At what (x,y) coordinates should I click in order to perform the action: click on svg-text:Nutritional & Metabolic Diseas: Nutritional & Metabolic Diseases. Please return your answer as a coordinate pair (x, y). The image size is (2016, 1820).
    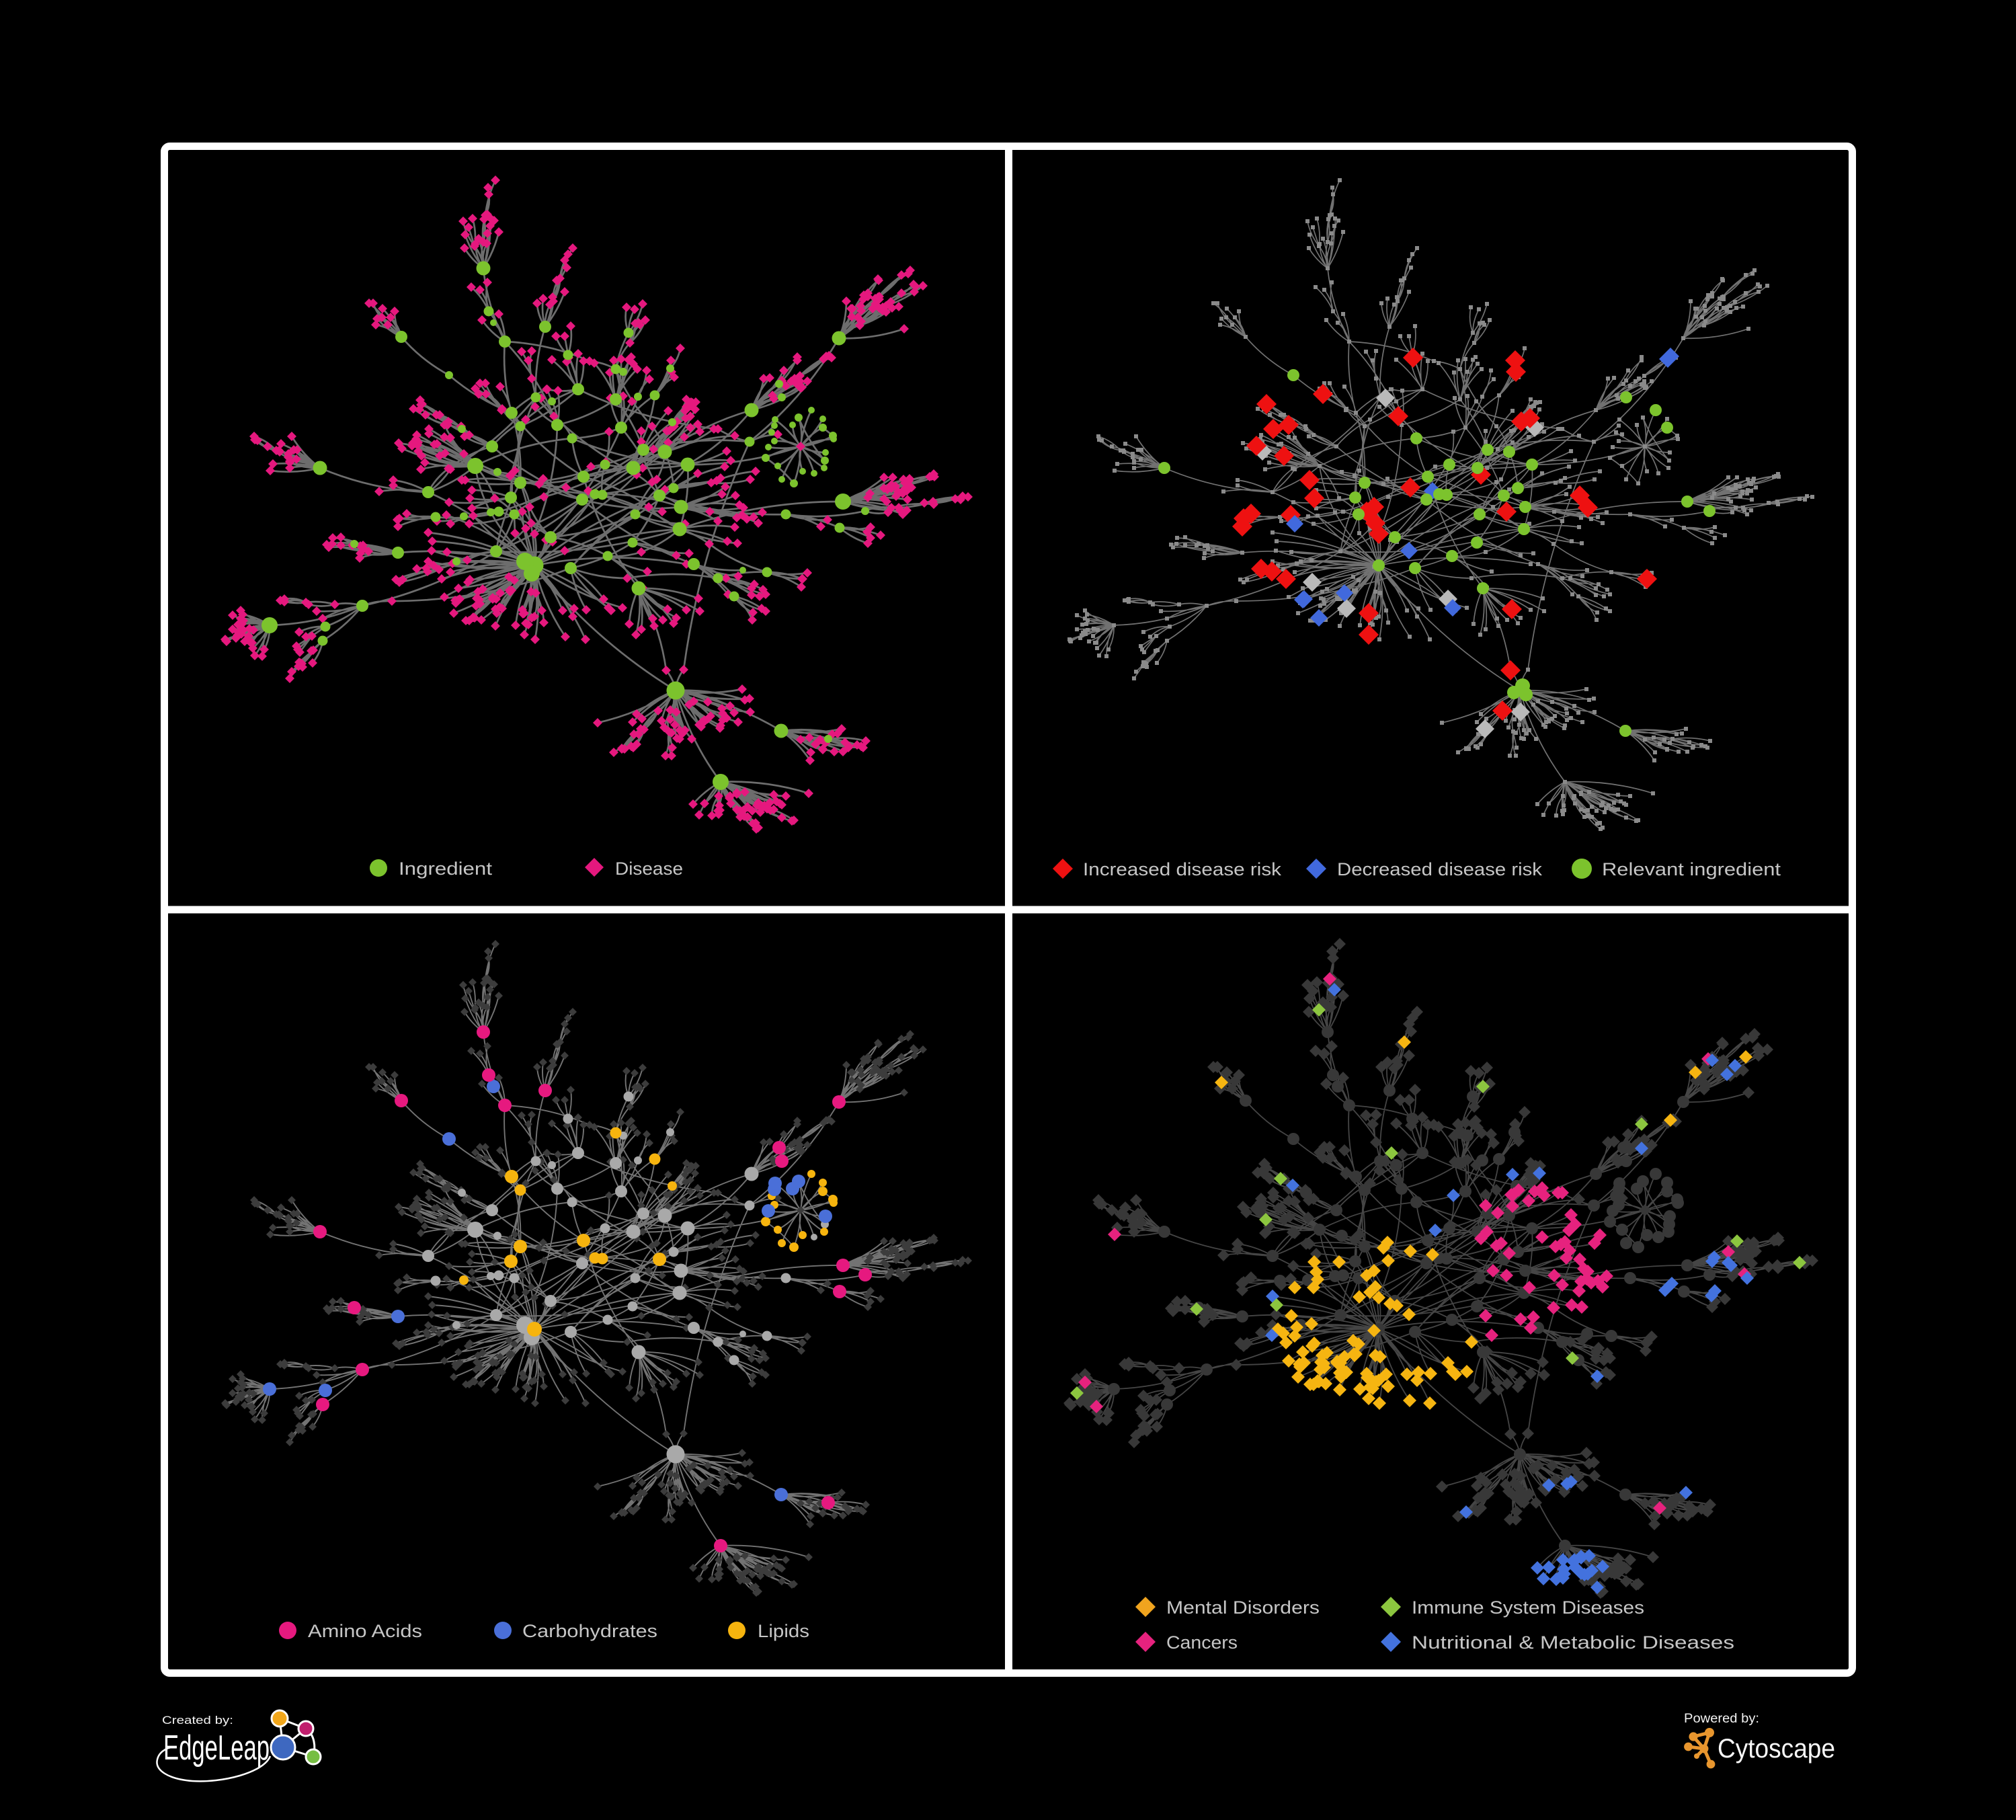
    Looking at the image, I should click on (1573, 1642).